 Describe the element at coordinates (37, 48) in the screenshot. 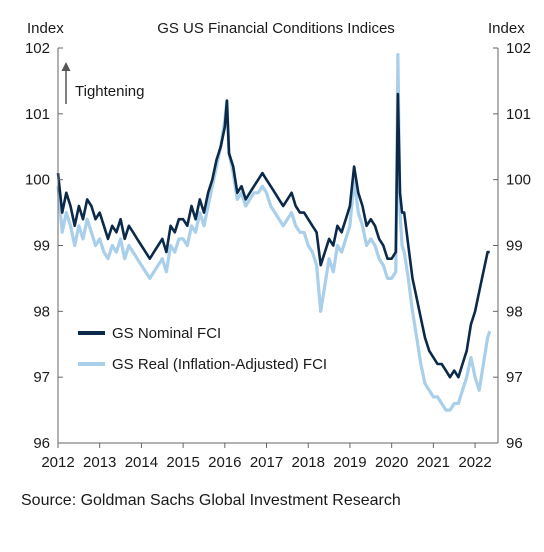

I see `y-tick-label-left: 102` at that location.